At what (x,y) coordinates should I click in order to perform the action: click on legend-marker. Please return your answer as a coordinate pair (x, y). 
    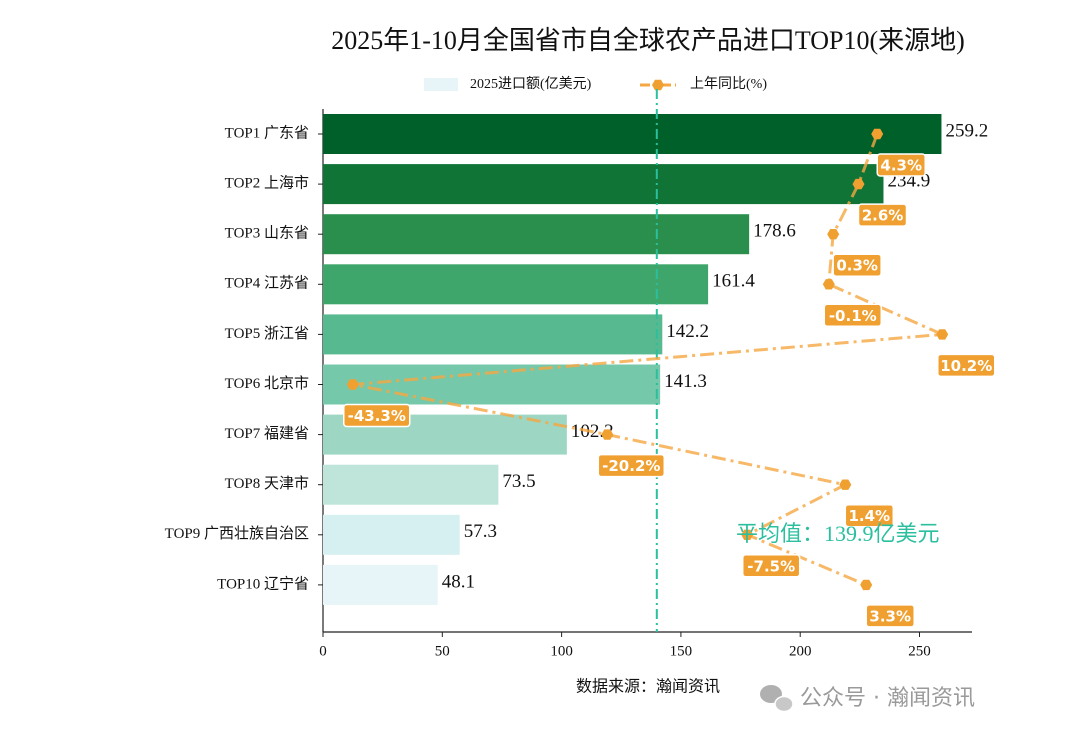
    Looking at the image, I should click on (658, 85).